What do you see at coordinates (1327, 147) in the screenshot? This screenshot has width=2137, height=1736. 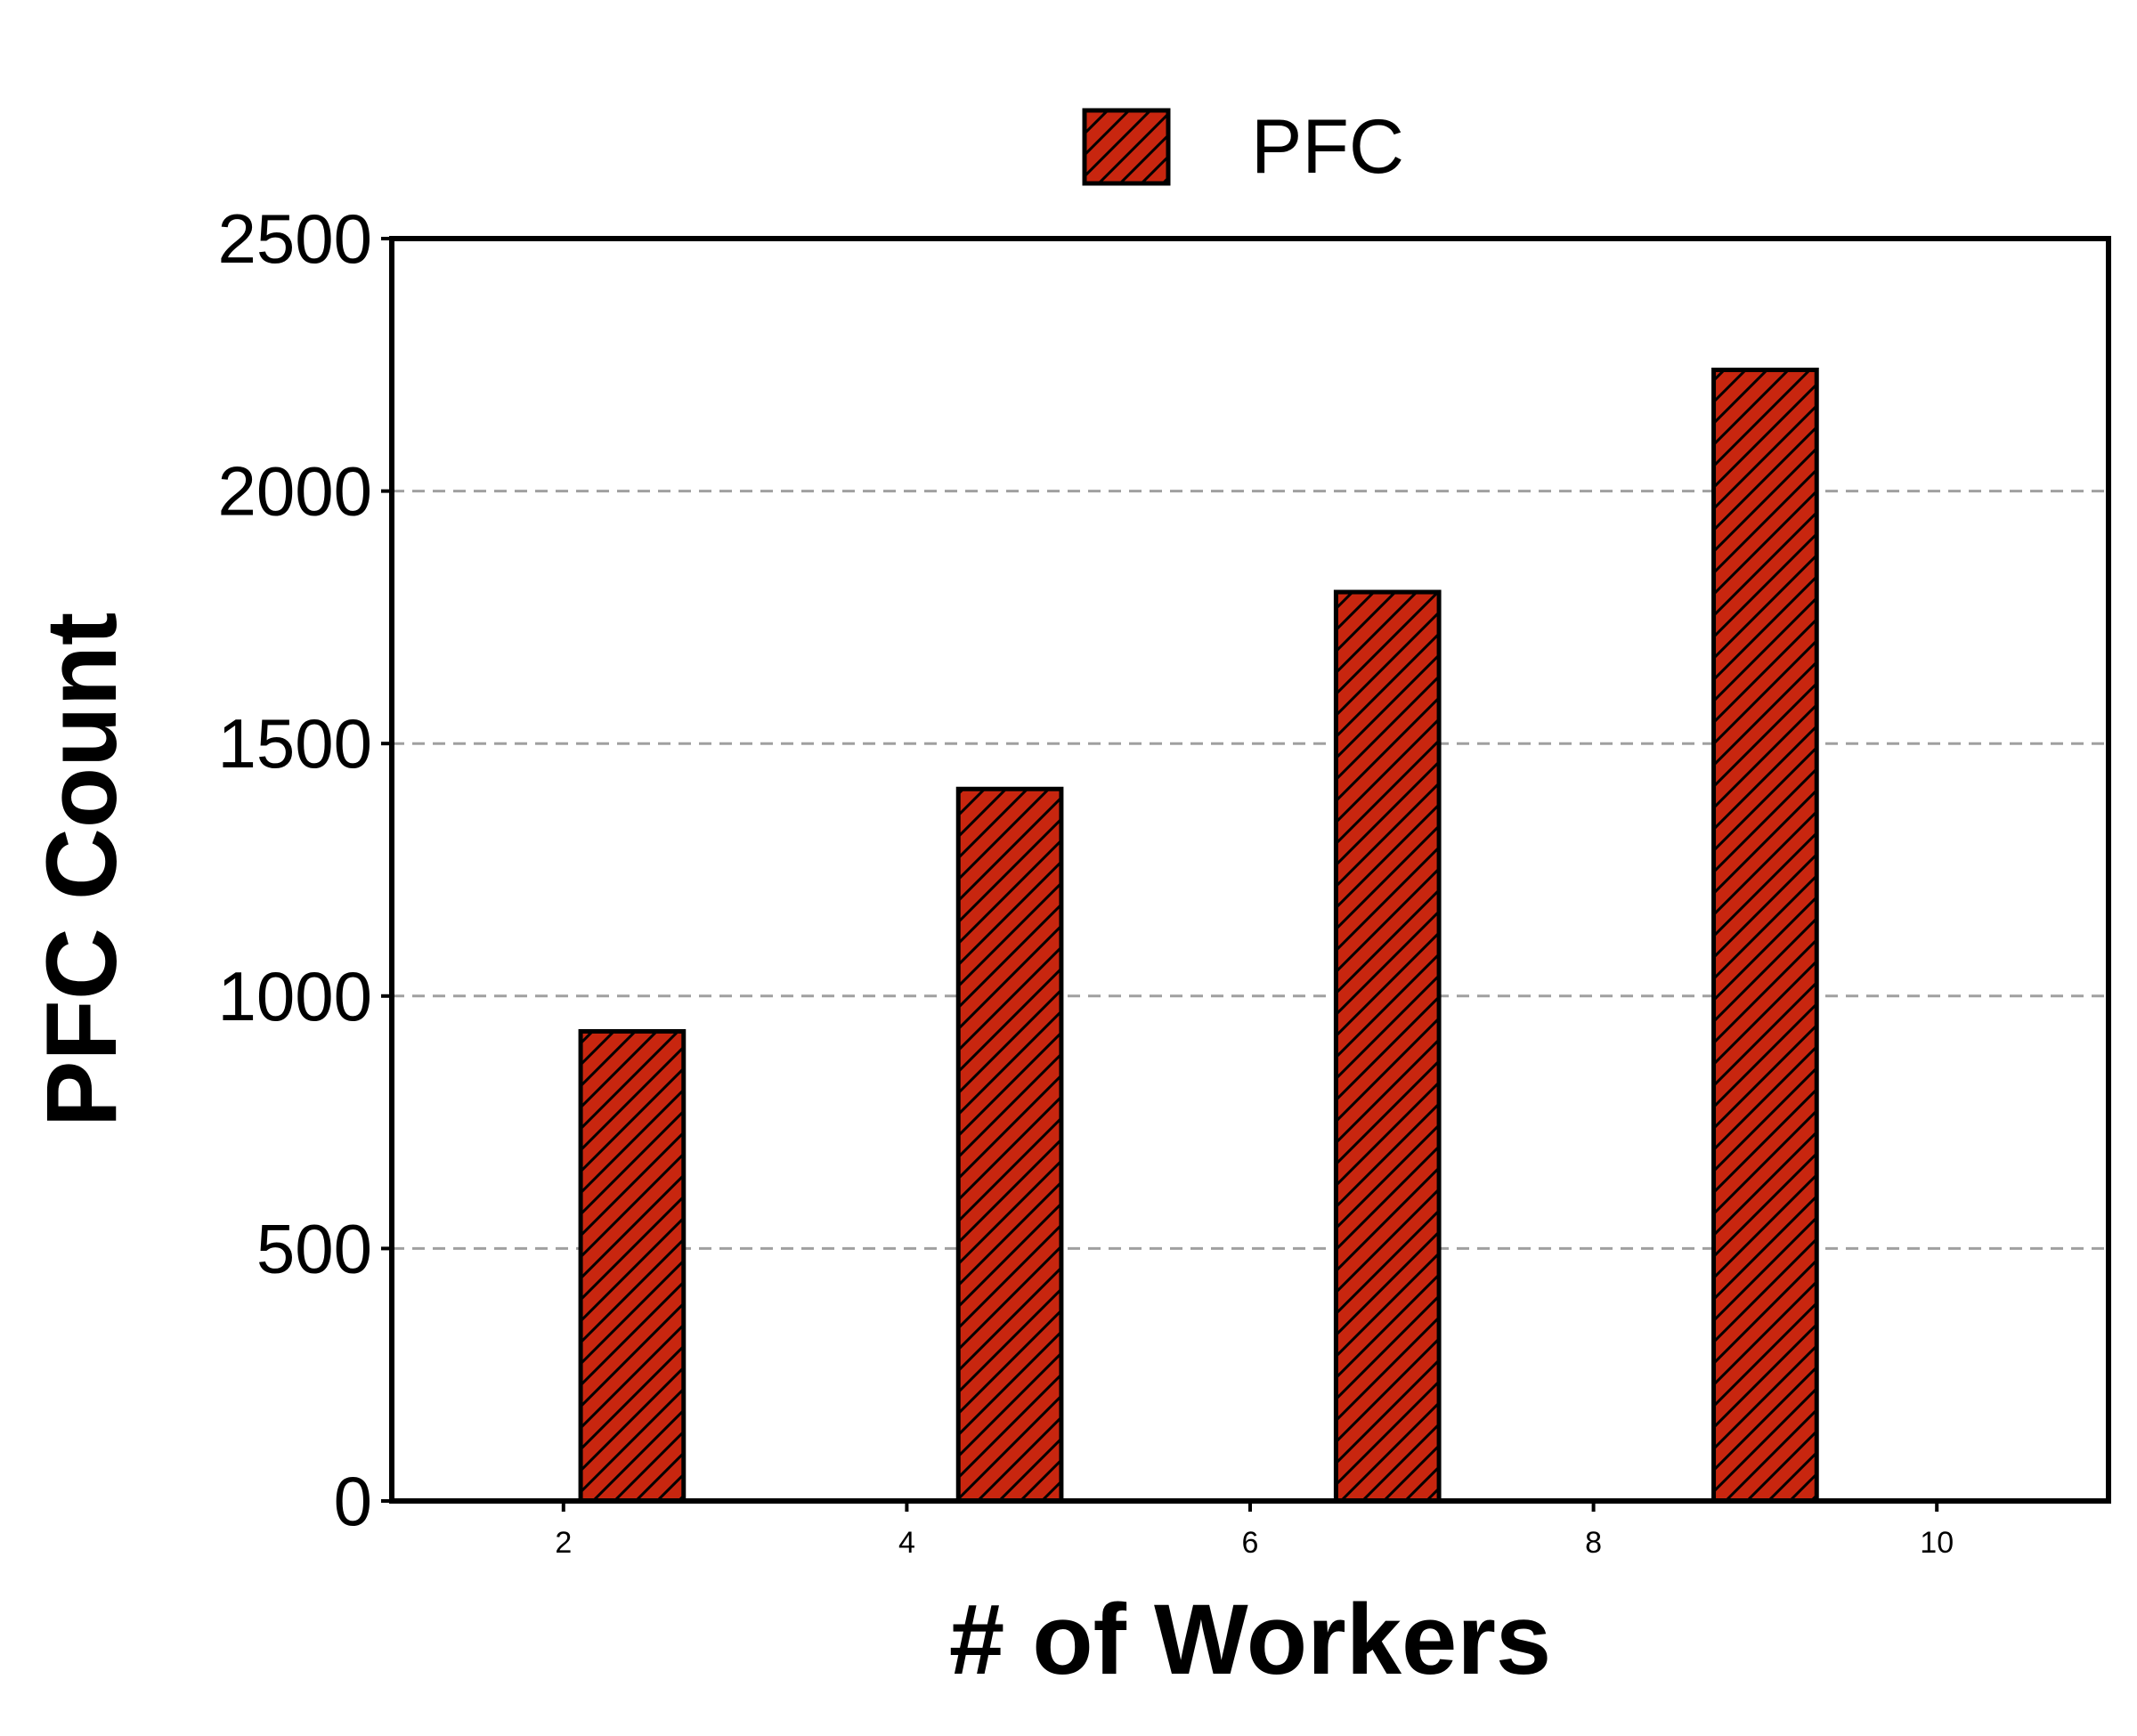 I see `legend-label: PFC` at bounding box center [1327, 147].